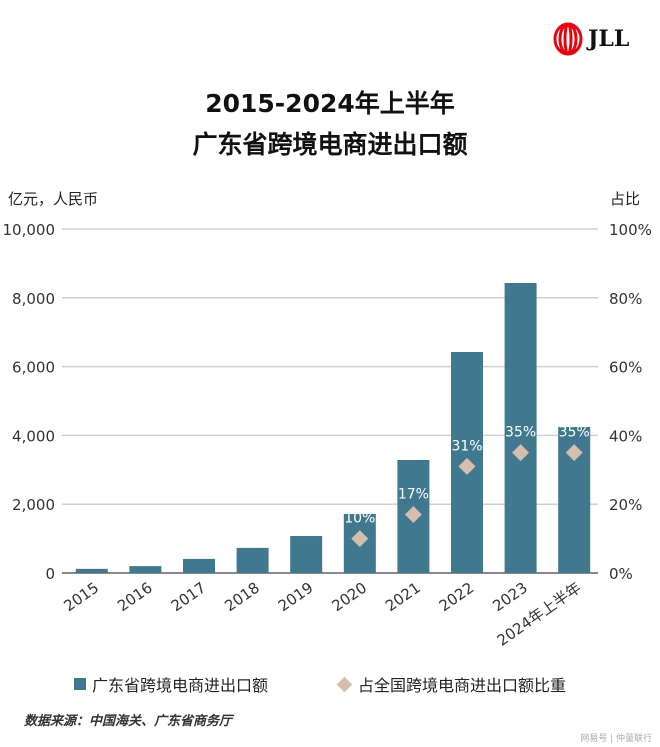 The image size is (660, 747). Describe the element at coordinates (466, 446) in the screenshot. I see `share-data-label: 31%` at that location.